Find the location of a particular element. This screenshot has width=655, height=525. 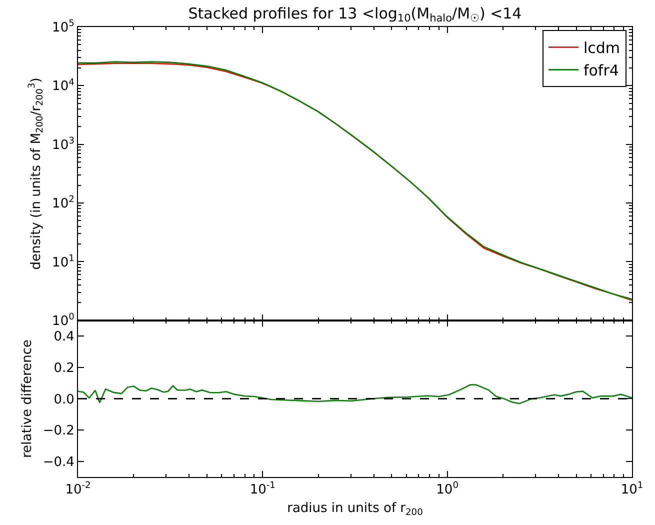

x-tick-label: 10$^{-2}$ is located at coordinates (78, 489).